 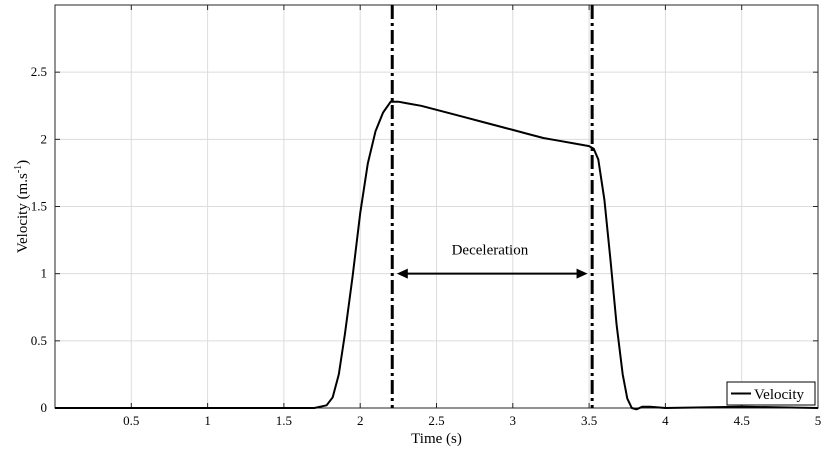 What do you see at coordinates (44, 407) in the screenshot?
I see `y-tick-label: 0` at bounding box center [44, 407].